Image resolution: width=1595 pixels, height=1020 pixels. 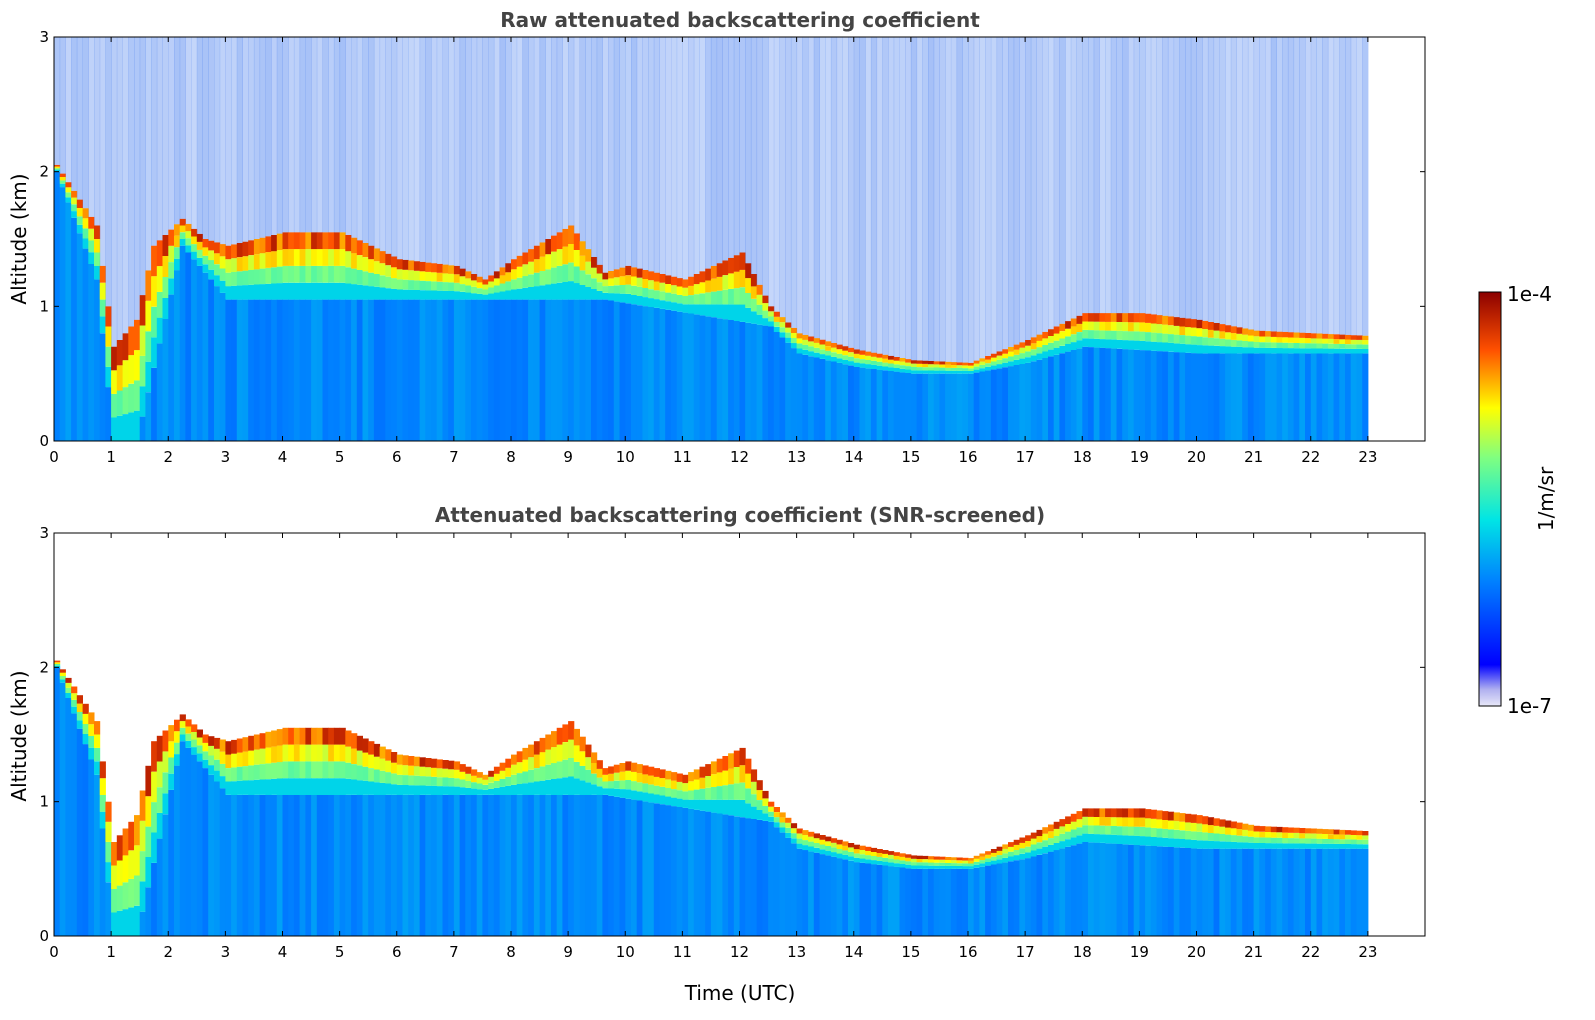 What do you see at coordinates (625, 457) in the screenshot?
I see `x-tick-label: 10` at bounding box center [625, 457].